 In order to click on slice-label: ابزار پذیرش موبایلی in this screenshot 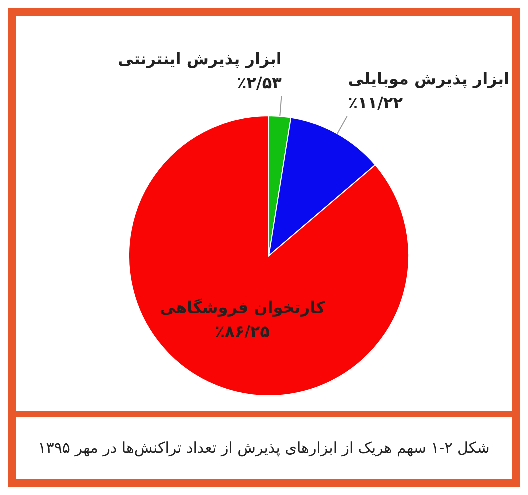, I will do `click(429, 79)`.